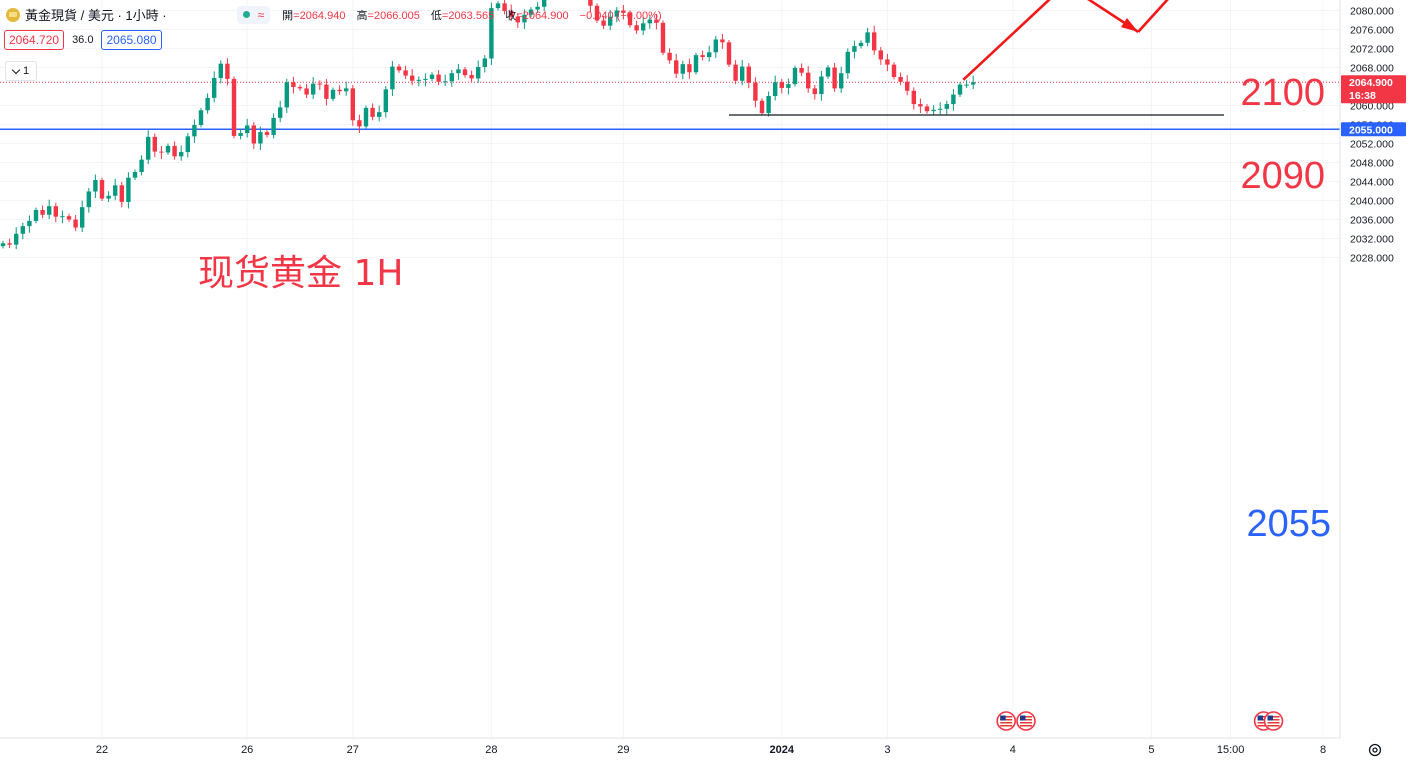 The image size is (1409, 762). I want to click on time-axis: 22 26 27 28 29 2024 3 4 5 15:00 8, so click(711, 750).